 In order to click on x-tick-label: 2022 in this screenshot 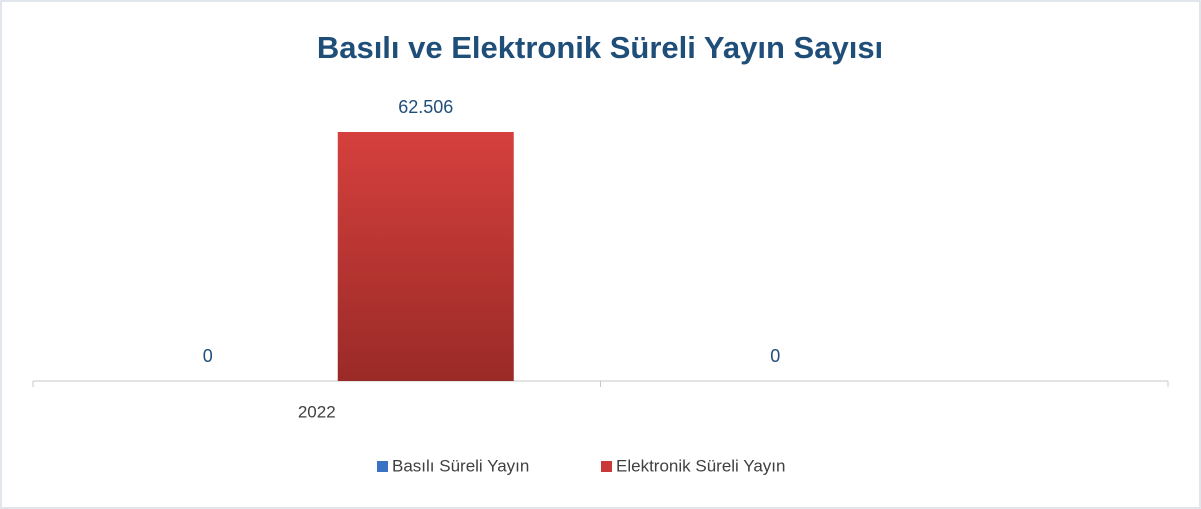, I will do `click(317, 411)`.